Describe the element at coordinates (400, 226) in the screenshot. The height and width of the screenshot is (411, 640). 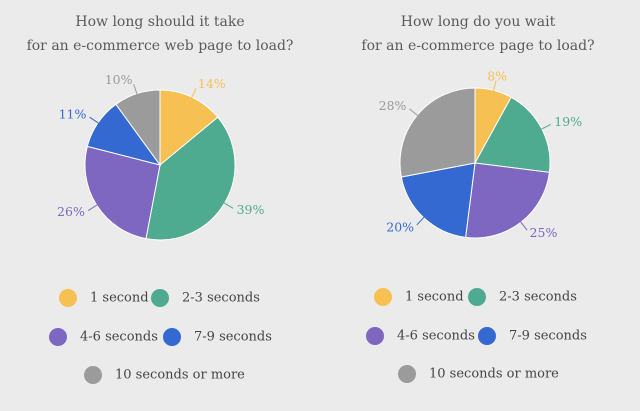
I see `data-label: 20%` at that location.